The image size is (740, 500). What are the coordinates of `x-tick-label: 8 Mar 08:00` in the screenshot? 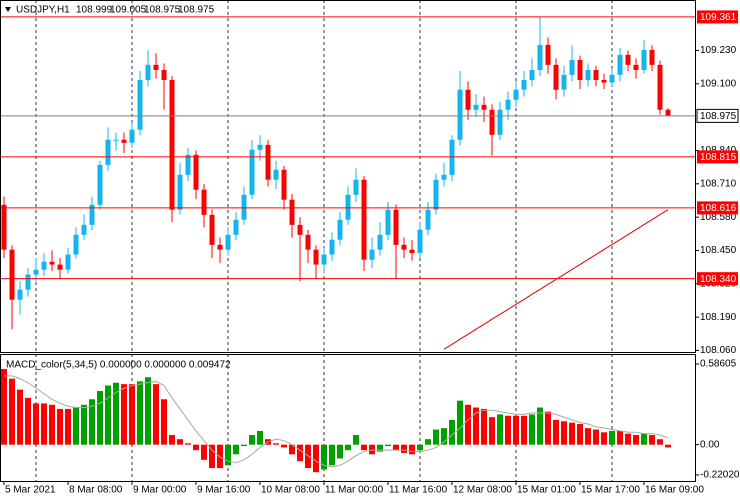 It's located at (96, 490).